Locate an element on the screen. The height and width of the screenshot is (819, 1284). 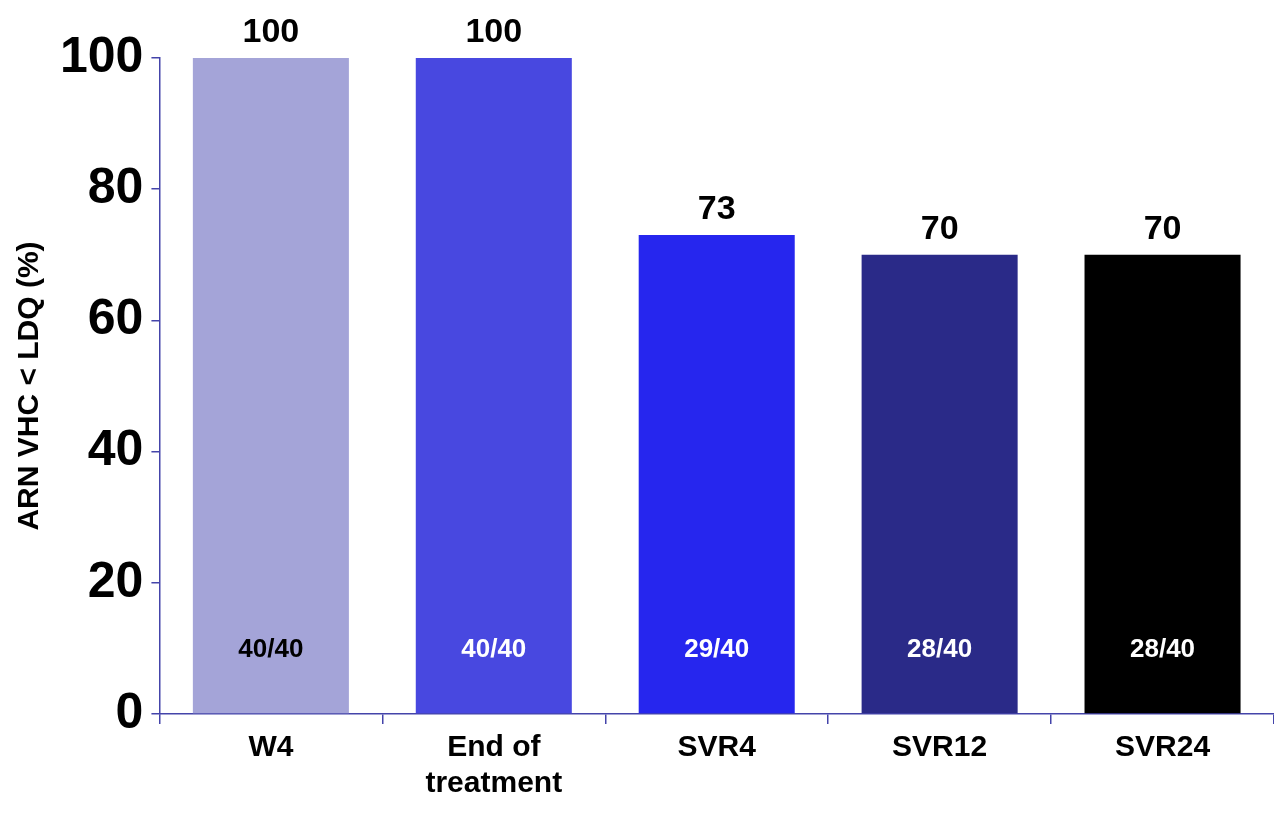
x-tick-label: SVR4 is located at coordinates (717, 746).